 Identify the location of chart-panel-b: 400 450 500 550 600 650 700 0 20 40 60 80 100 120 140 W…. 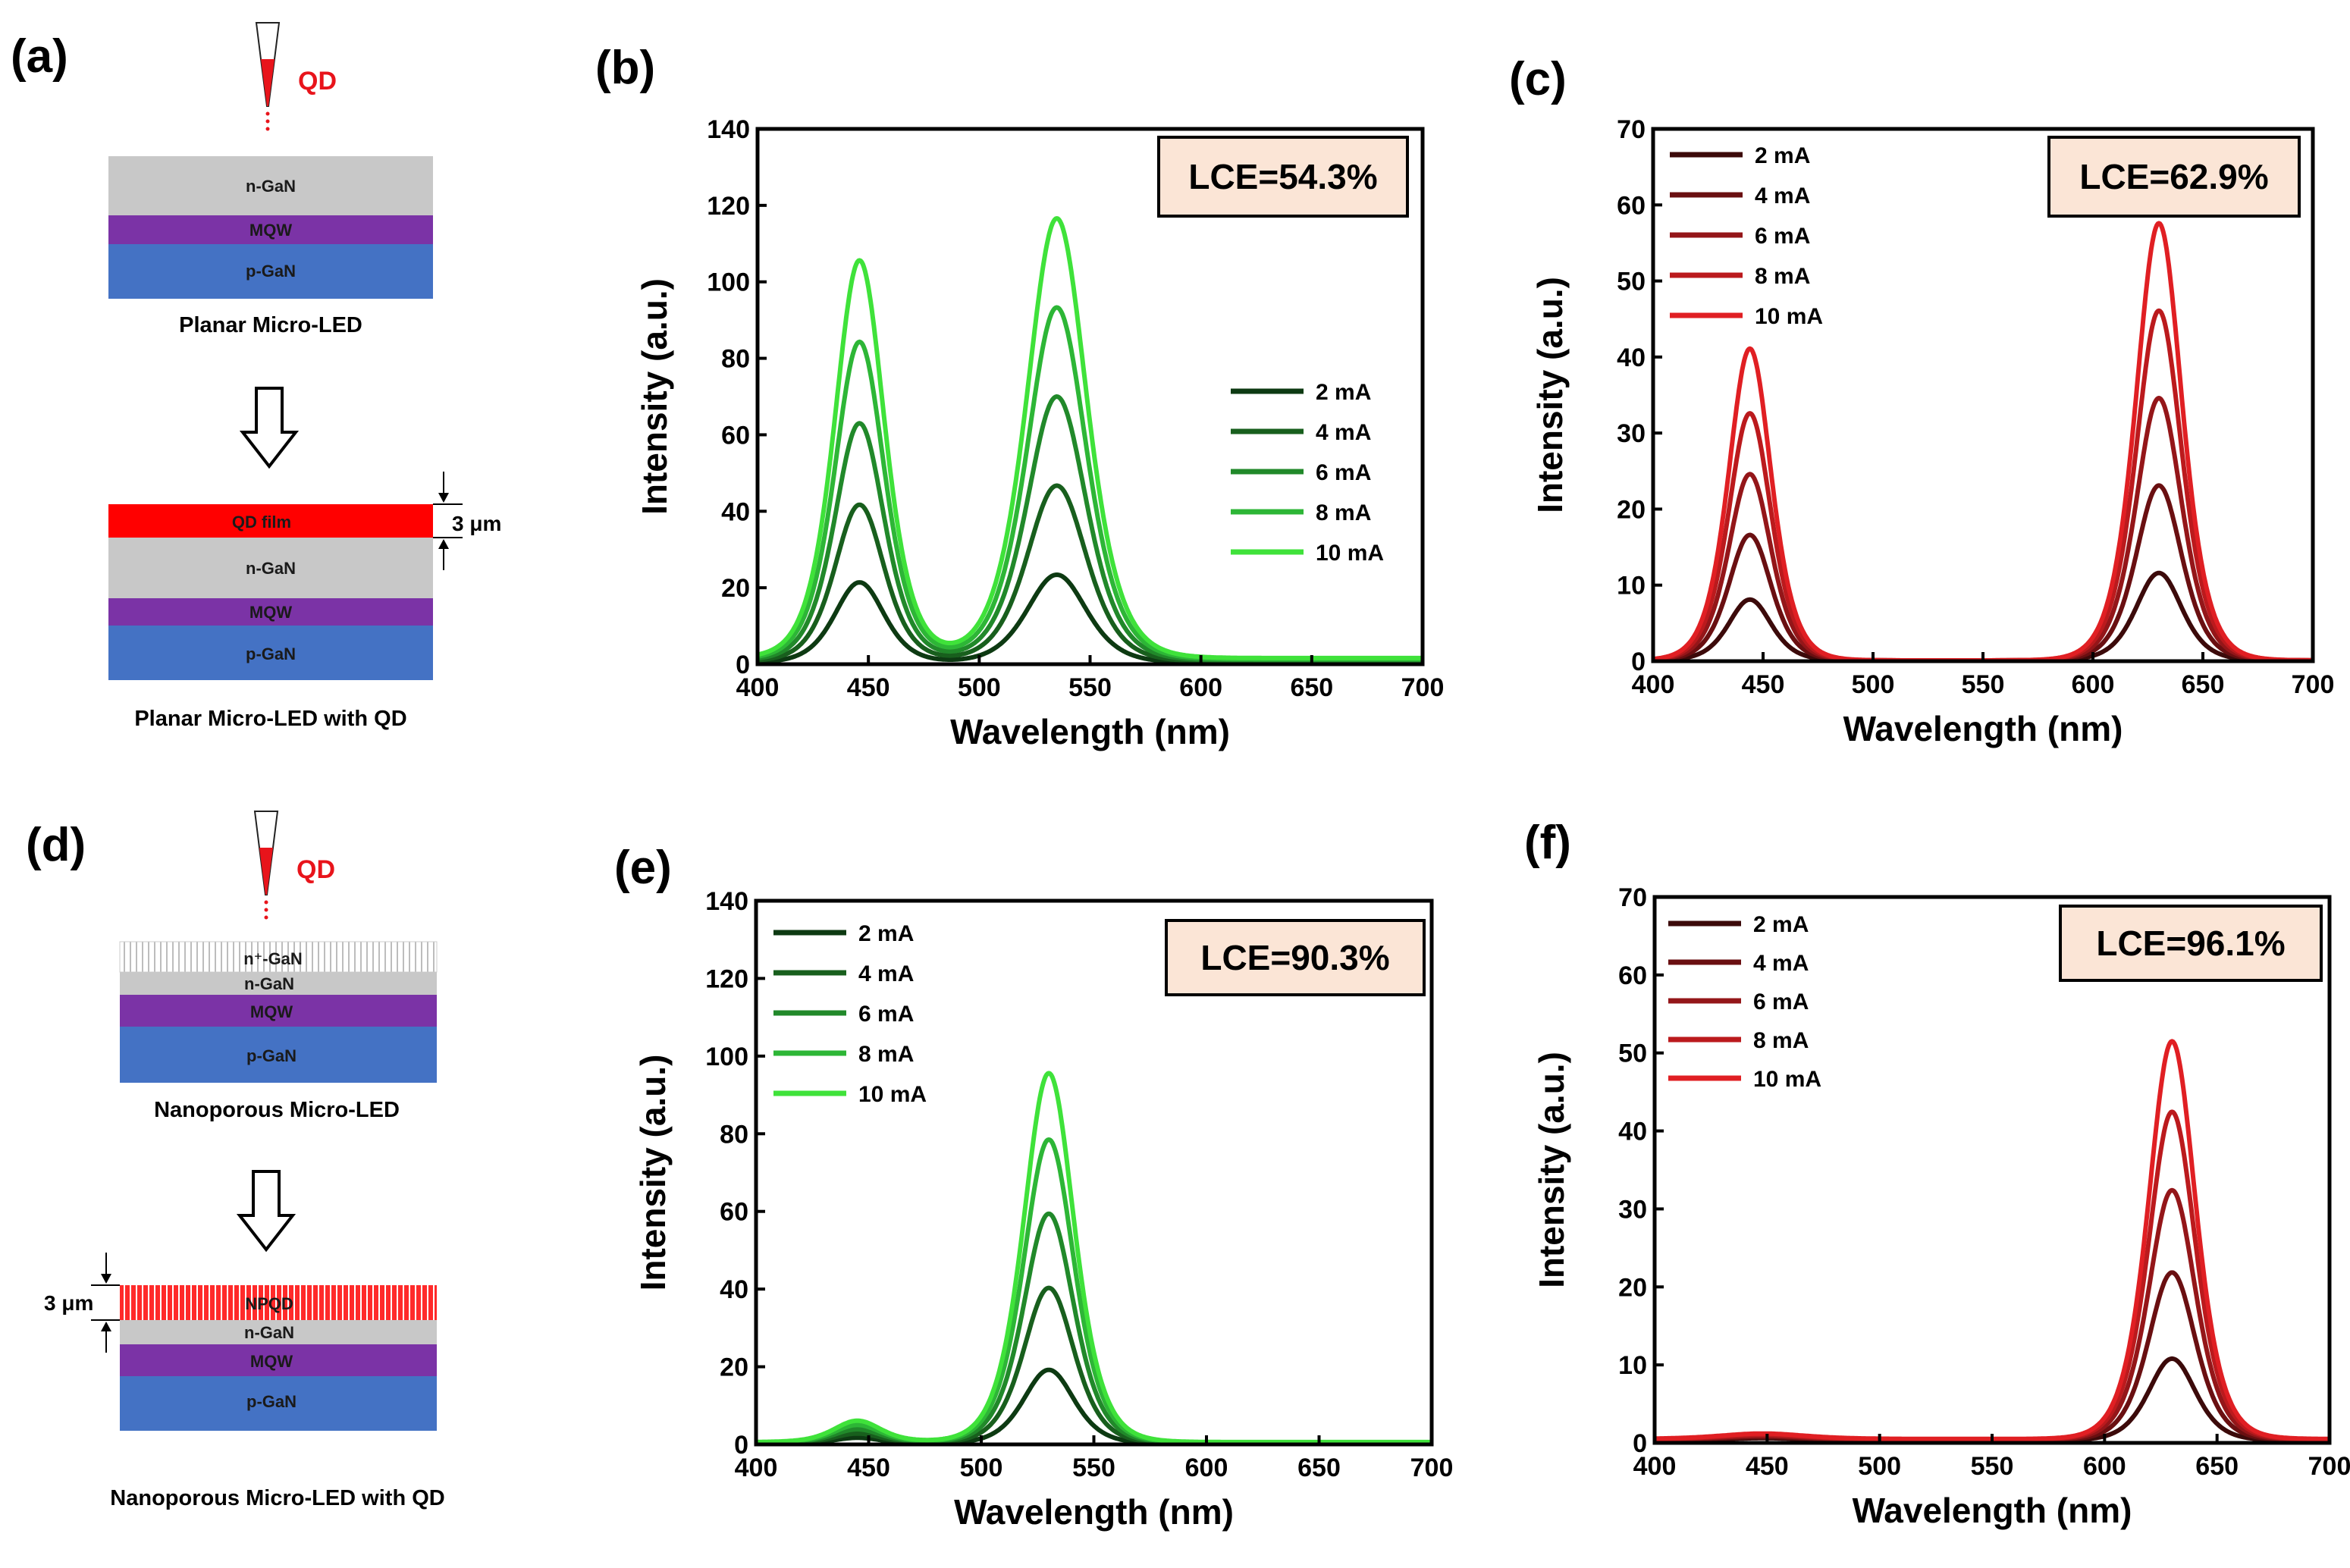
(1039, 433).